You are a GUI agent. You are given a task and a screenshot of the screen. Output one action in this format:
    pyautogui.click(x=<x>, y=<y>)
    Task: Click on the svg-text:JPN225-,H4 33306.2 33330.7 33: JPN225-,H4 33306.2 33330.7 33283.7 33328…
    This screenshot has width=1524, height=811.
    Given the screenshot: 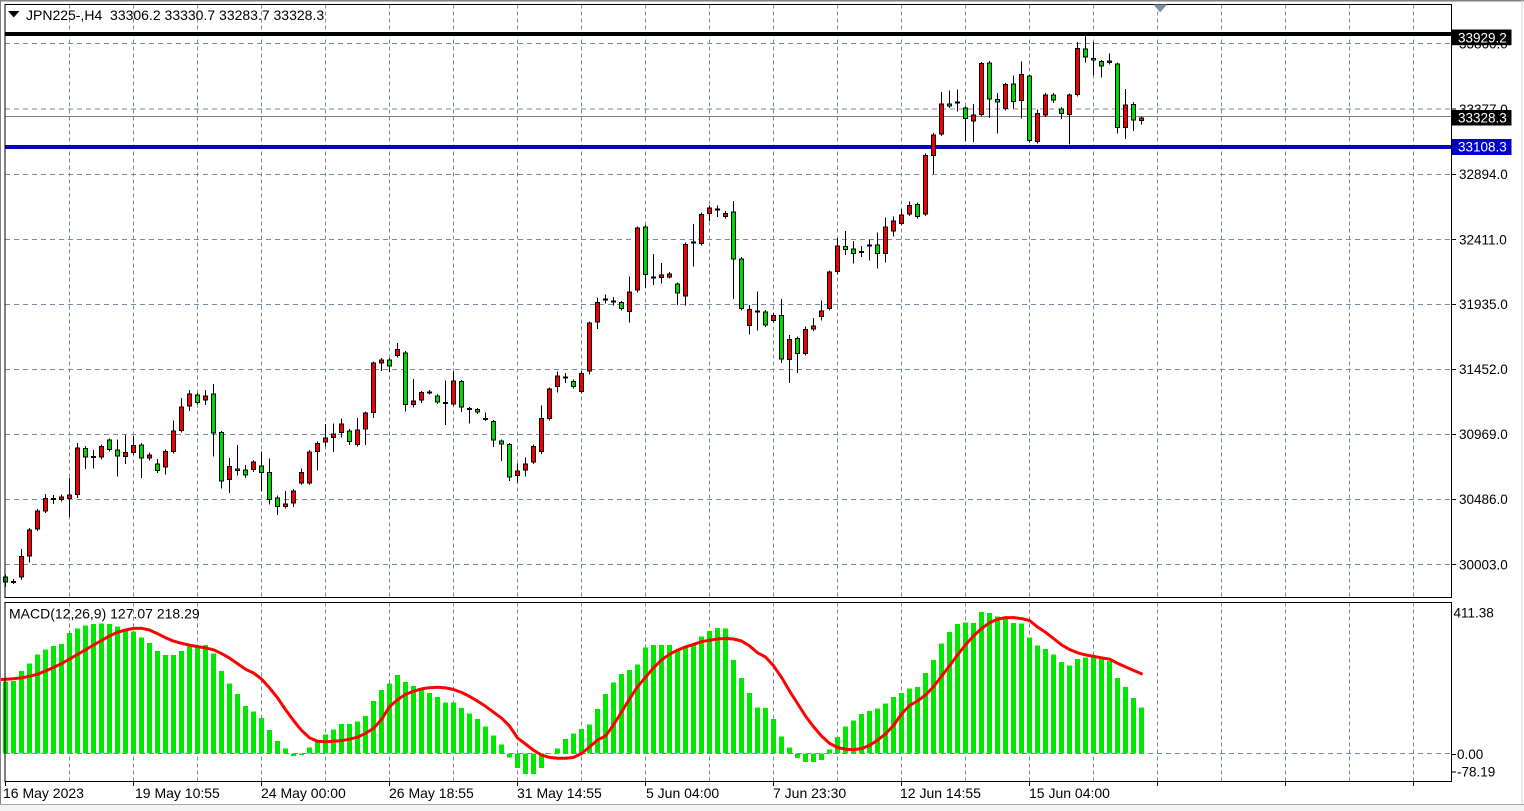 What is the action you would take?
    pyautogui.click(x=175, y=15)
    